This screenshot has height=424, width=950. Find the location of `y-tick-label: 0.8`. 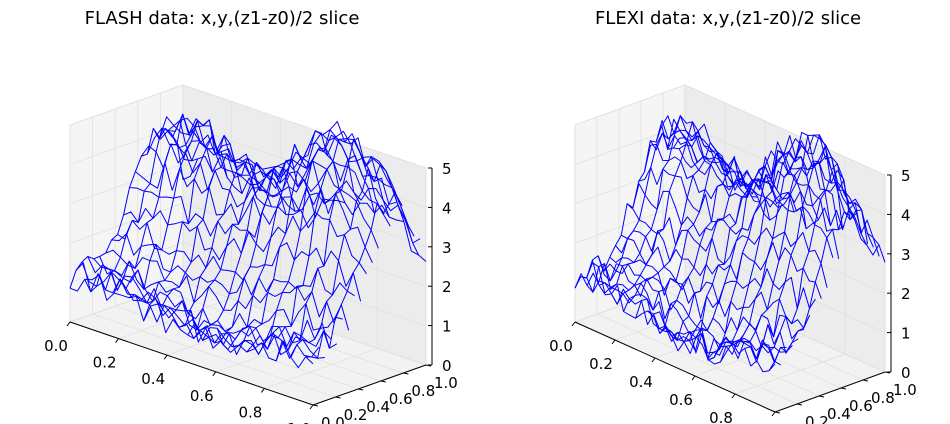

y-tick-label: 0.8 is located at coordinates (423, 391).